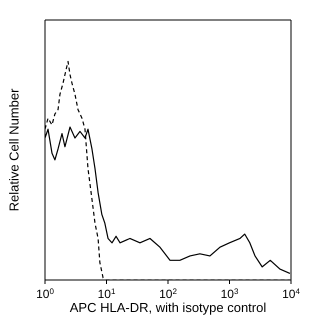  Describe the element at coordinates (168, 293) in the screenshot. I see `x-tick-label: 10$^{2}$` at that location.